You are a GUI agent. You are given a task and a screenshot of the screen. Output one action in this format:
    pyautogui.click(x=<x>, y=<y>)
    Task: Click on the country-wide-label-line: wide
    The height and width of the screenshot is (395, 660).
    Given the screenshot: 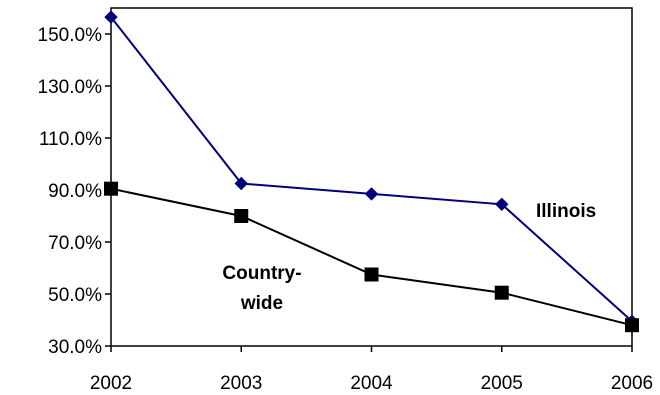 What is the action you would take?
    pyautogui.click(x=261, y=303)
    